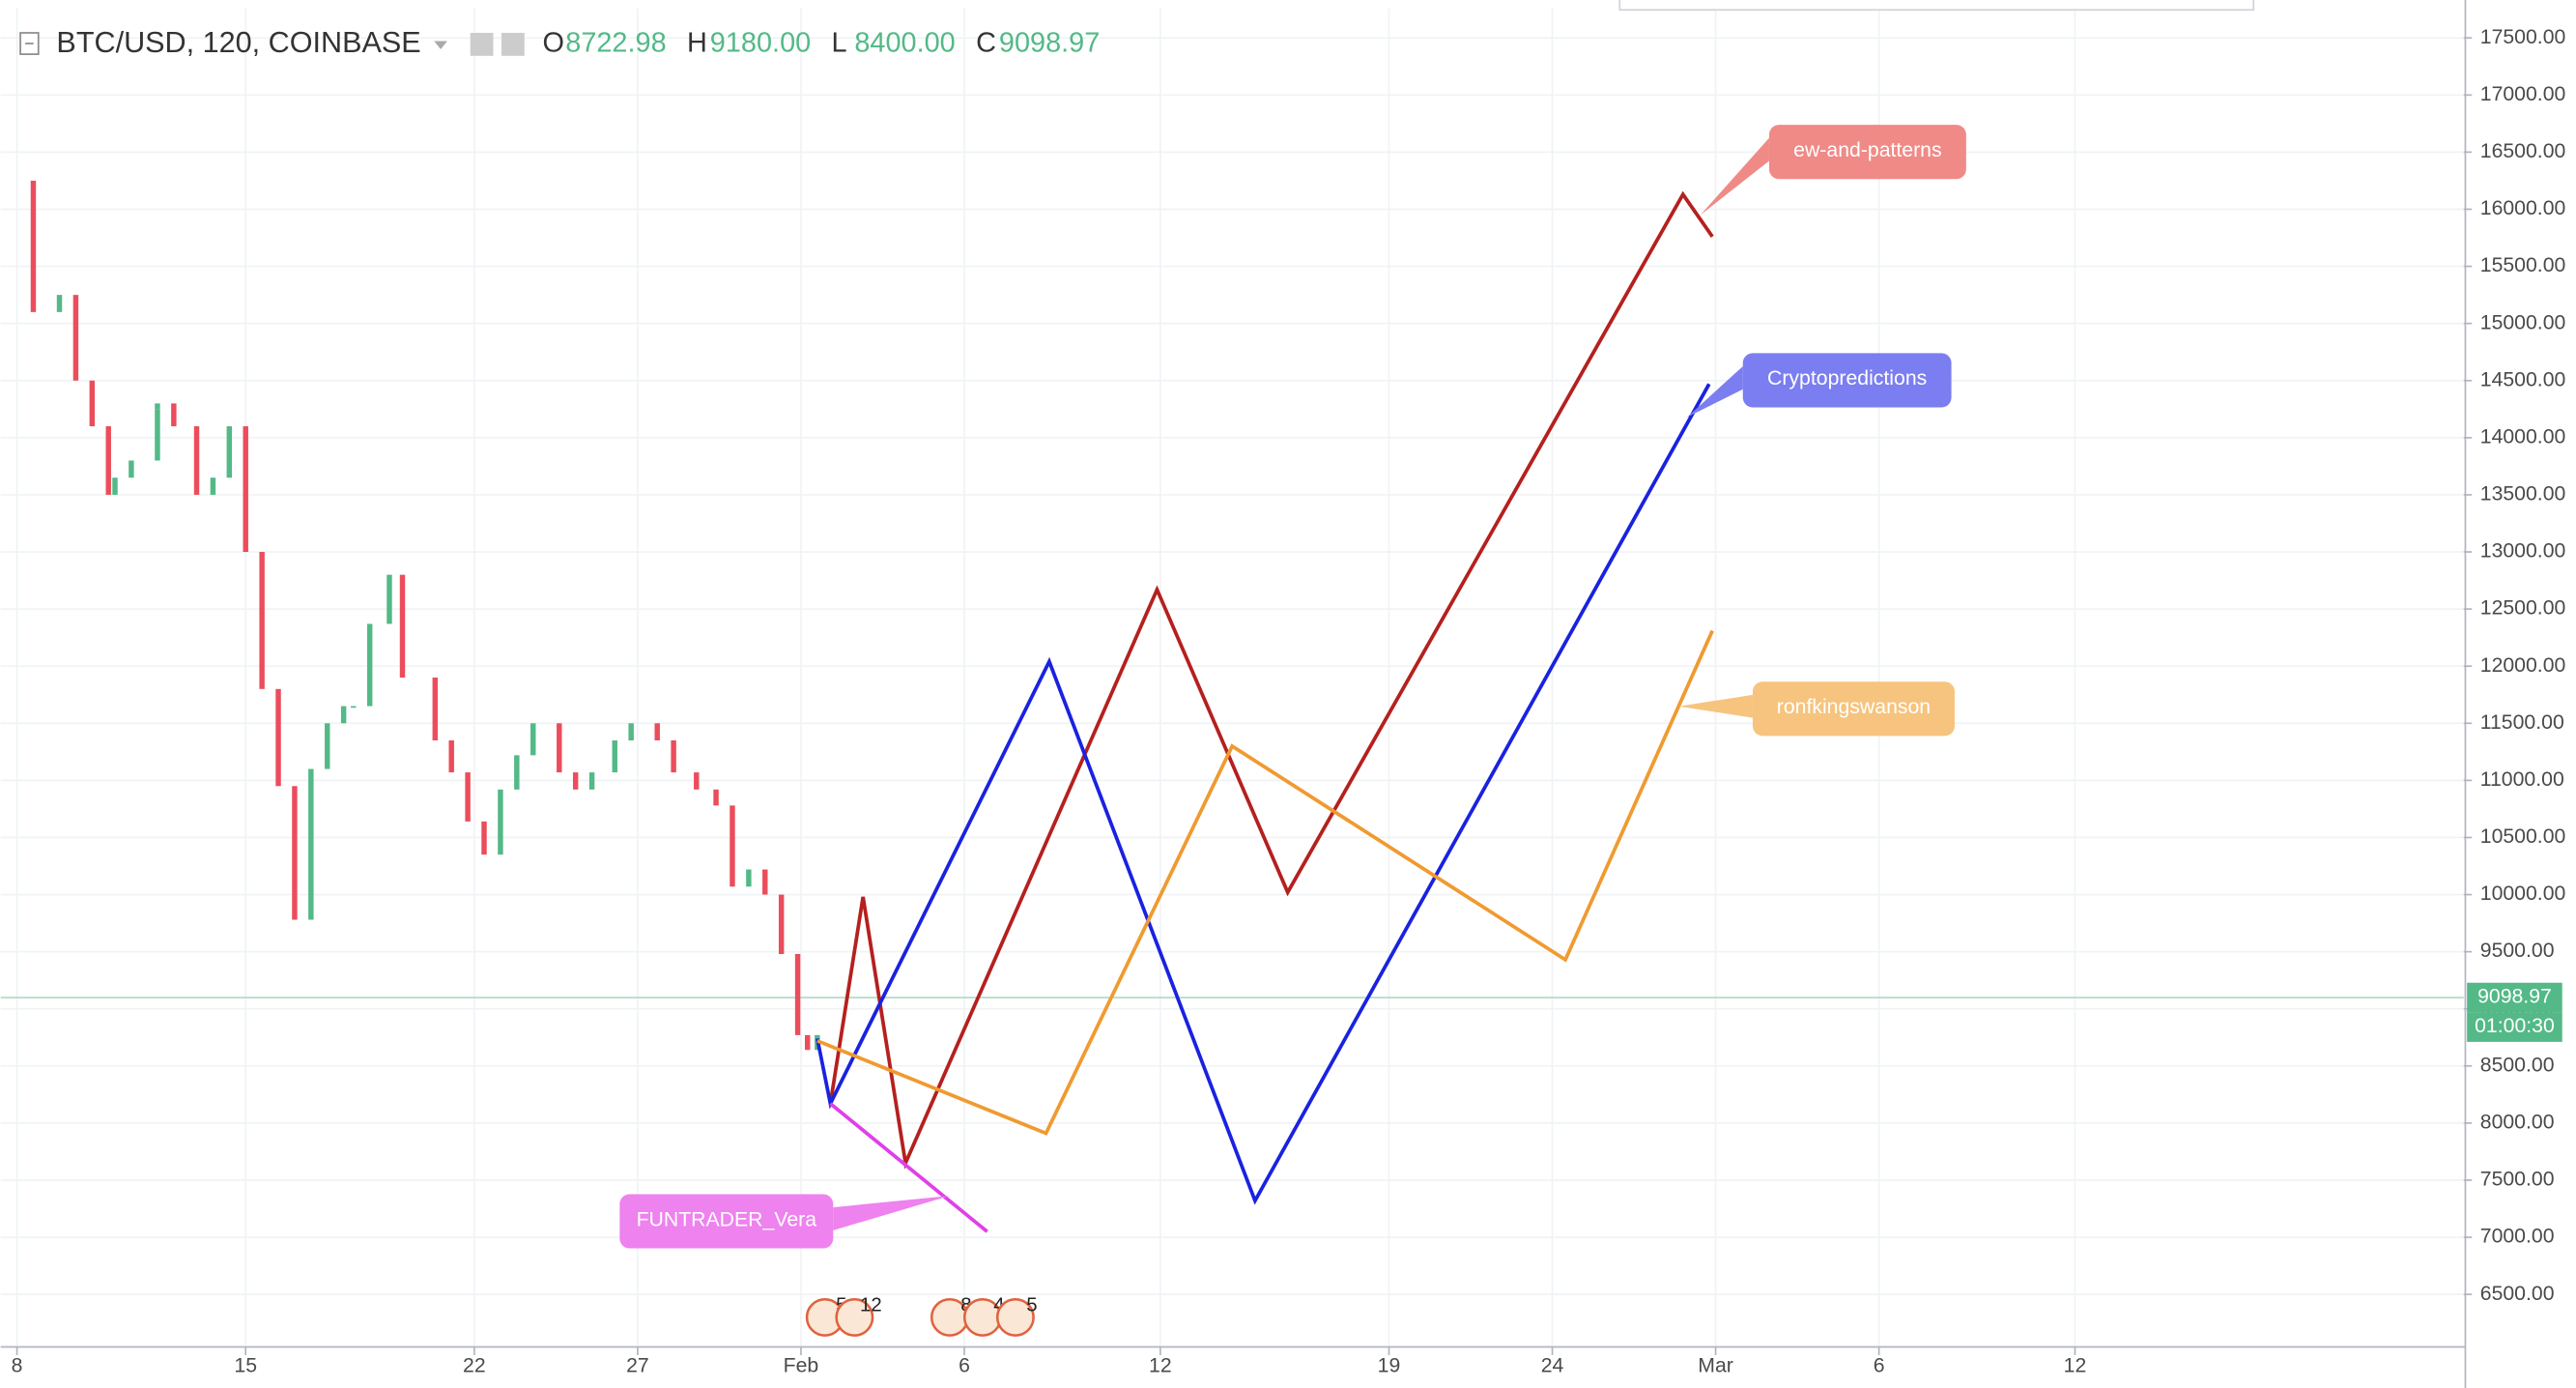  What do you see at coordinates (2523, 378) in the screenshot?
I see `y-tick-label: 14500.00` at bounding box center [2523, 378].